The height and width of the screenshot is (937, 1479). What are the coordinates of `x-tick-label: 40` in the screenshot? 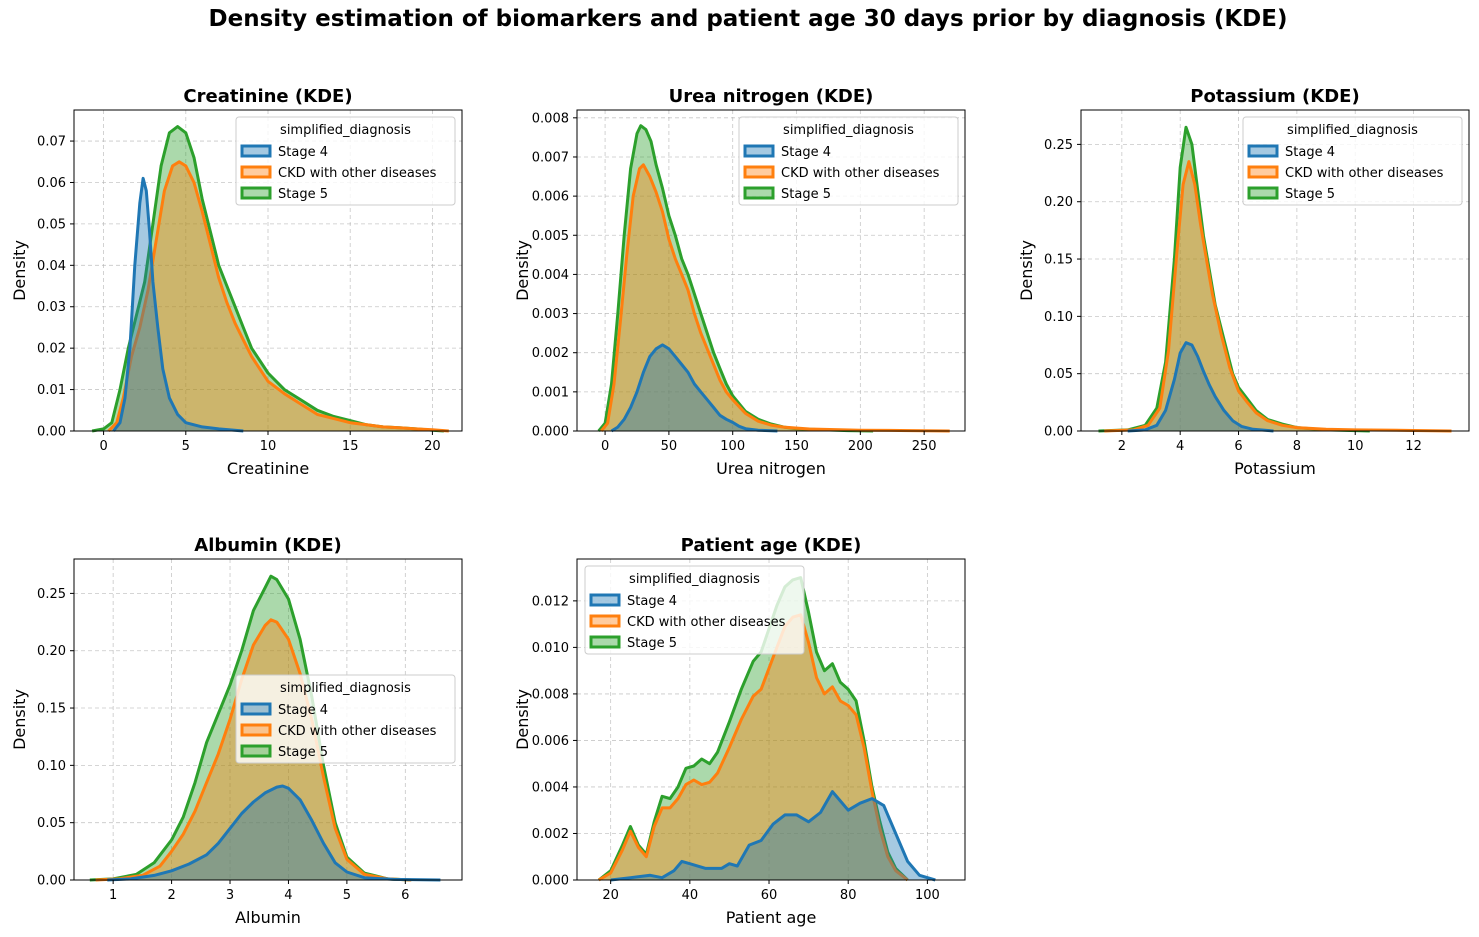 It's located at (690, 895).